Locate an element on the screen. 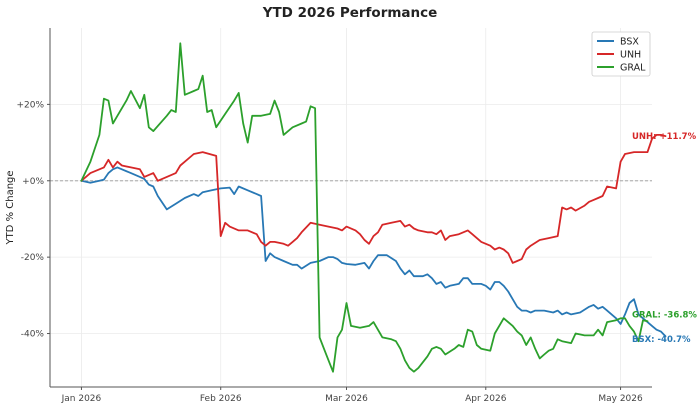  x-tick-label: Apr 2026 is located at coordinates (486, 399).